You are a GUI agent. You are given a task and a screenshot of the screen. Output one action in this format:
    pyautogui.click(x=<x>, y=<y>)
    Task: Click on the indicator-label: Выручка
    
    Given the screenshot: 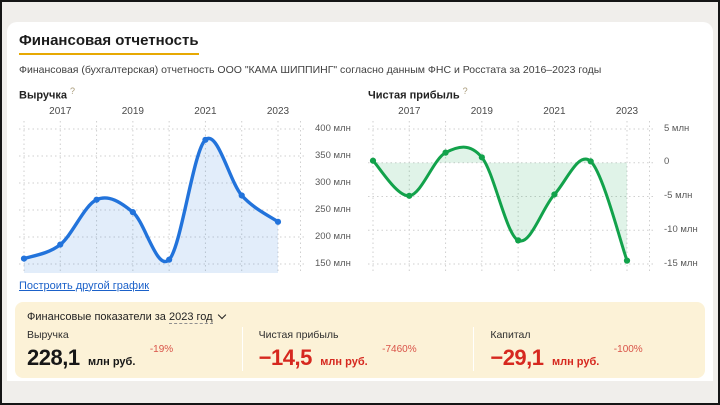 What is the action you would take?
    pyautogui.click(x=48, y=335)
    